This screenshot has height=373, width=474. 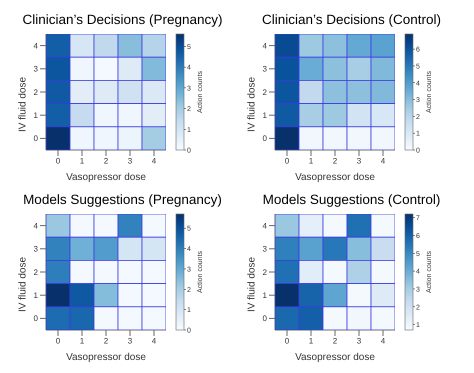 I want to click on chart-title: Clinician’s Decisions (Control), so click(x=351, y=19).